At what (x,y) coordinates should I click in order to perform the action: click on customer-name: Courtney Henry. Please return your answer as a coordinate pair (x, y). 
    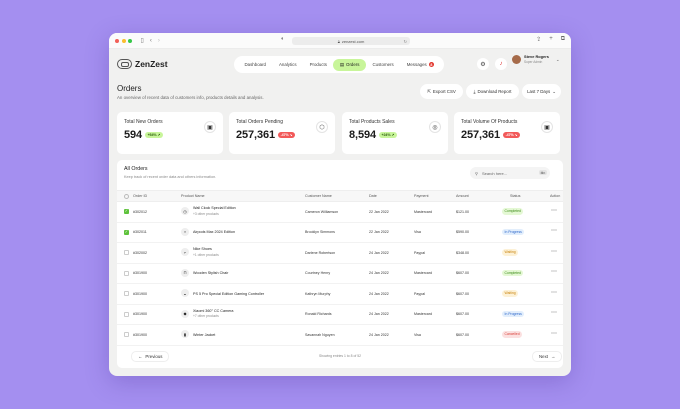
    Looking at the image, I should click on (318, 273).